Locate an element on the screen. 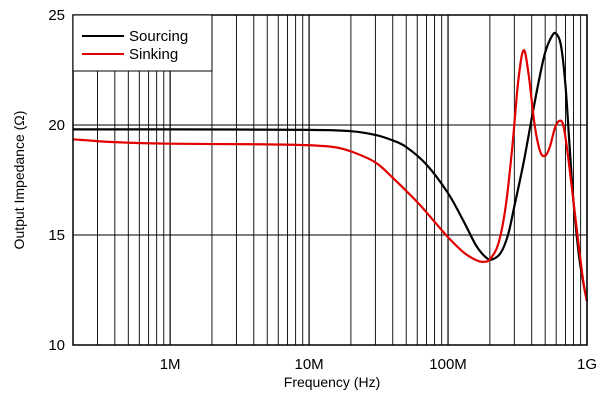  legend-box is located at coordinates (142, 43).